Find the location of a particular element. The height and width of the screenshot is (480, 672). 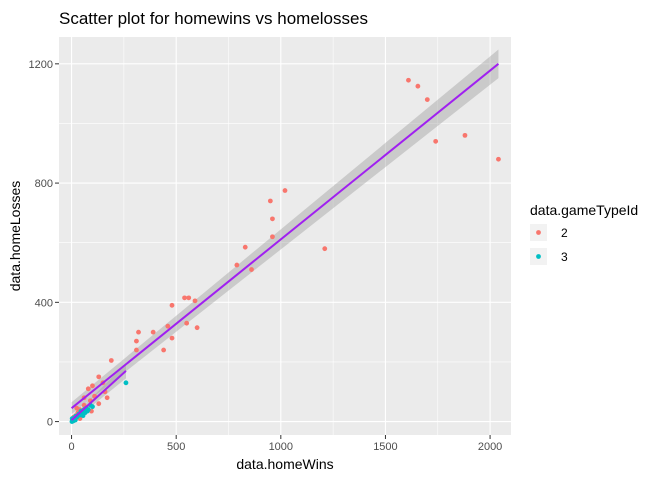

y-tick-label: 1200 is located at coordinates (41, 65).